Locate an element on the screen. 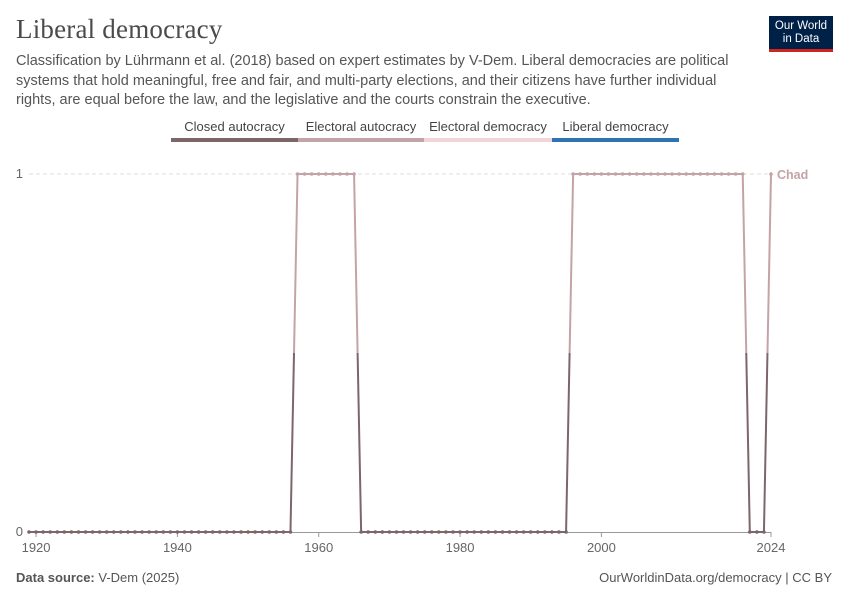 This screenshot has width=850, height=600. x-tick-label: 1920 is located at coordinates (36, 547).